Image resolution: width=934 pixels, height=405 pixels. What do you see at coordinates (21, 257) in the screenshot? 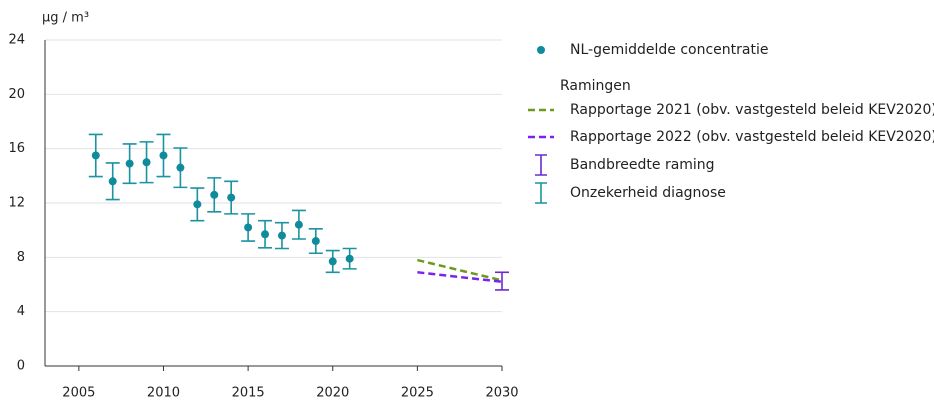
I see `y-tick-label: 8` at bounding box center [21, 257].